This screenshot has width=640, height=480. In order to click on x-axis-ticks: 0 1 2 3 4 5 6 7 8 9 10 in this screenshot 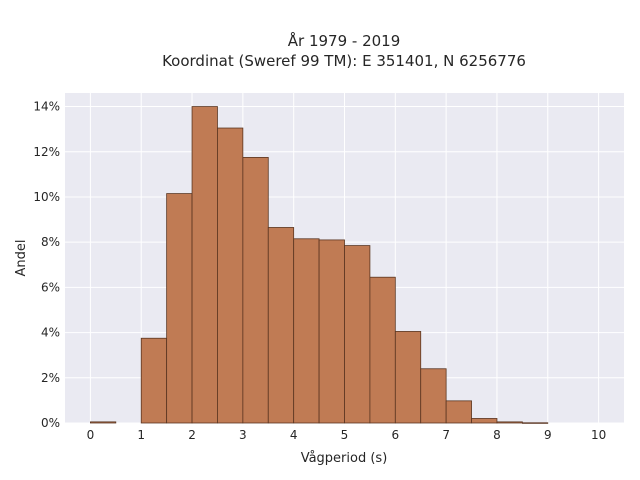, I will do `click(347, 435)`.